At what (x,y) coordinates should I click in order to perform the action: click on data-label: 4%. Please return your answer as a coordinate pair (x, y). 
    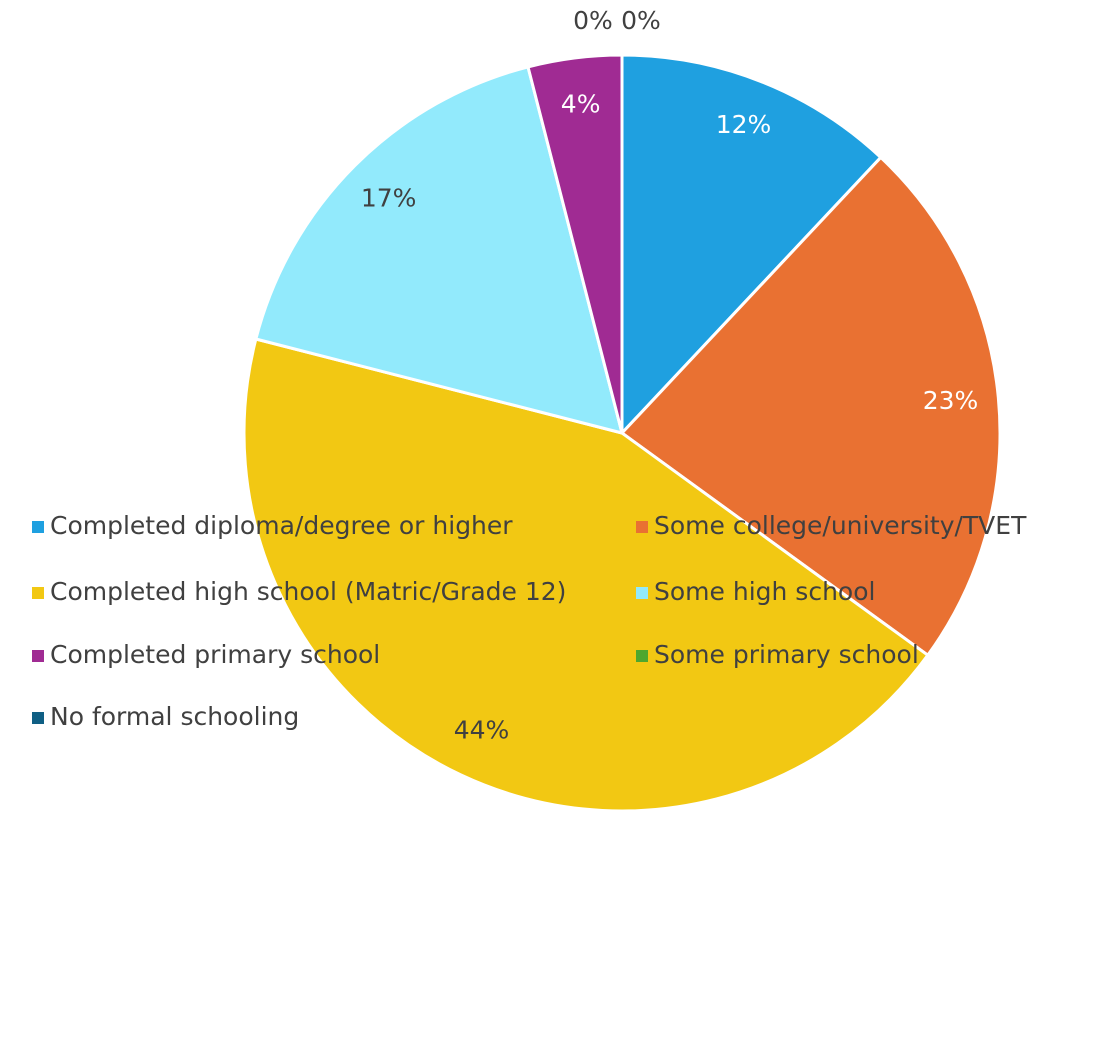
    Looking at the image, I should click on (581, 104).